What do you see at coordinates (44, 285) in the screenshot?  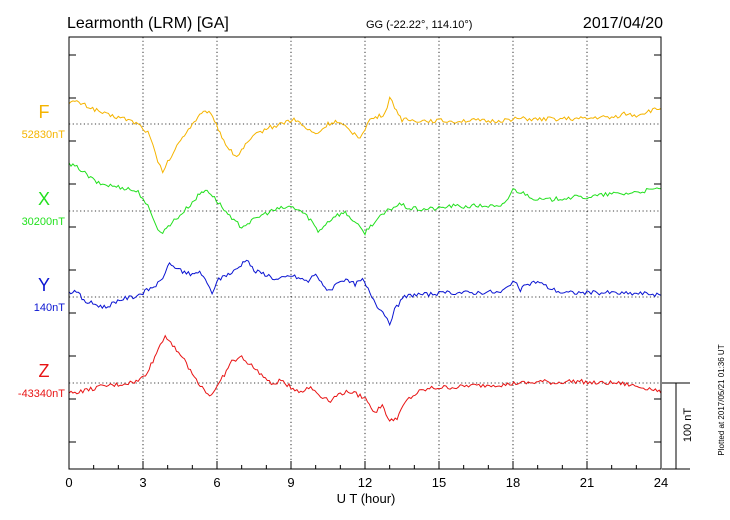 I see `series-name-y: Y` at bounding box center [44, 285].